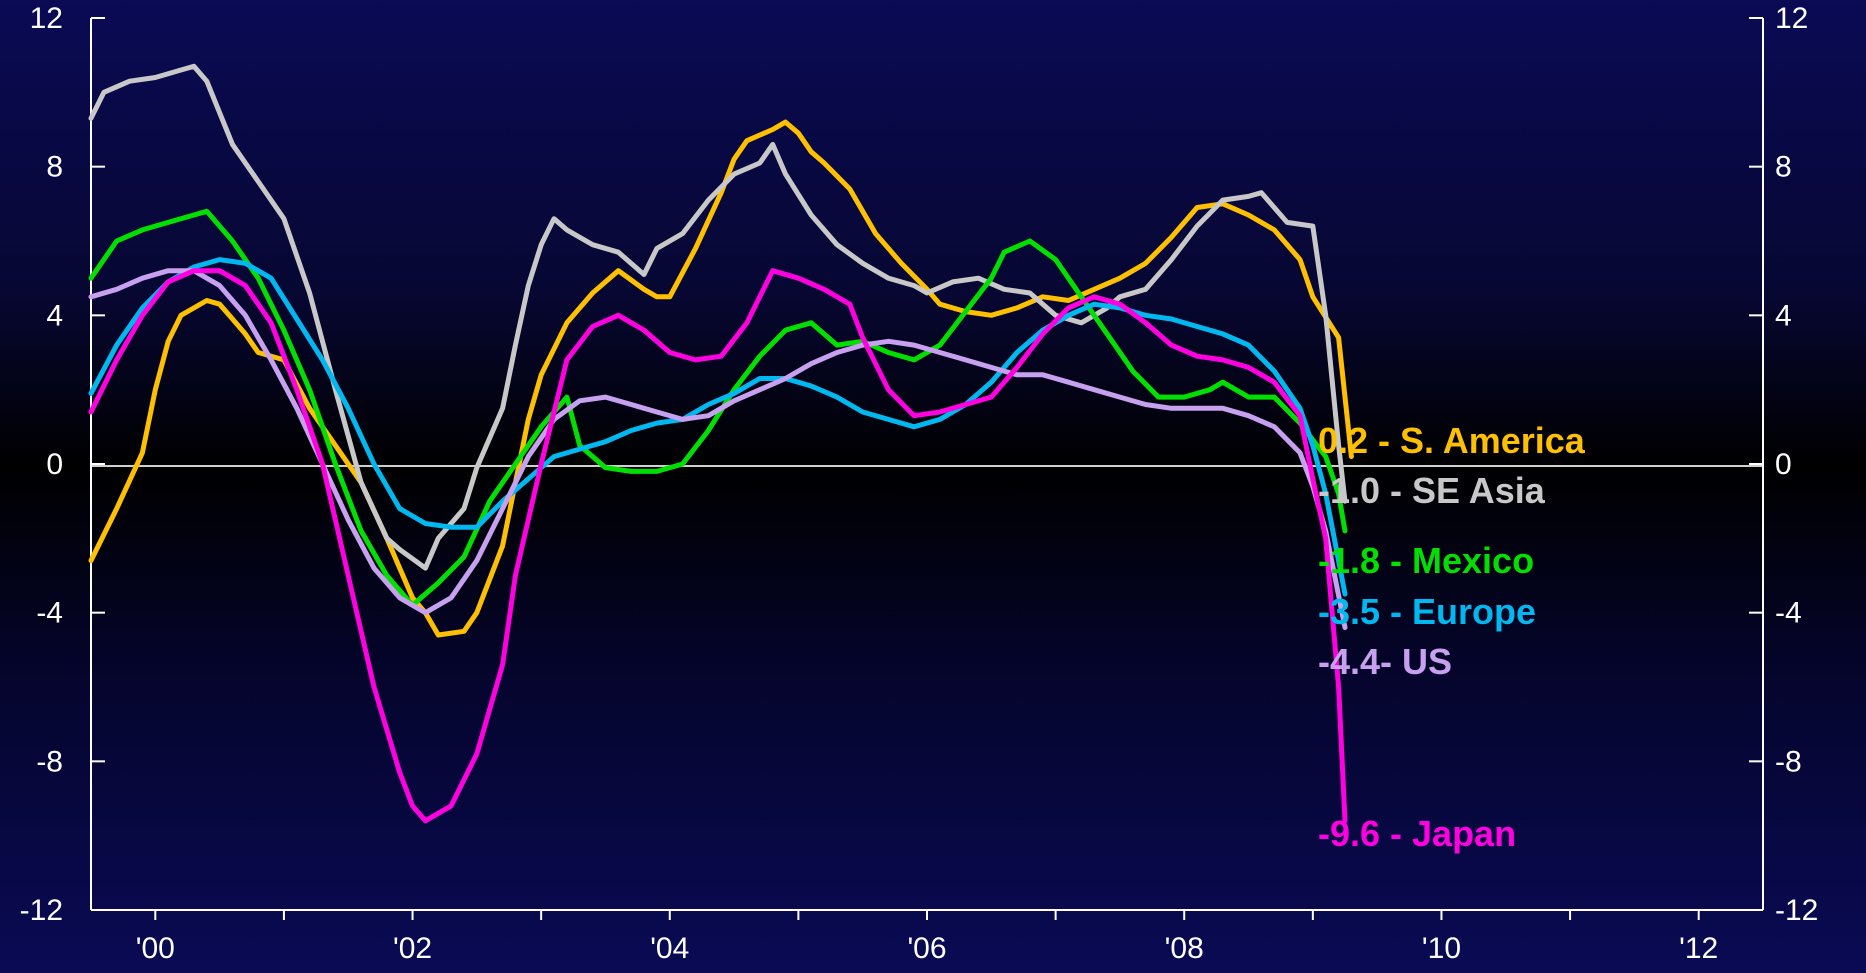 This screenshot has height=973, width=1866. Describe the element at coordinates (1783, 167) in the screenshot. I see `y-tick-label-right: 8` at that location.